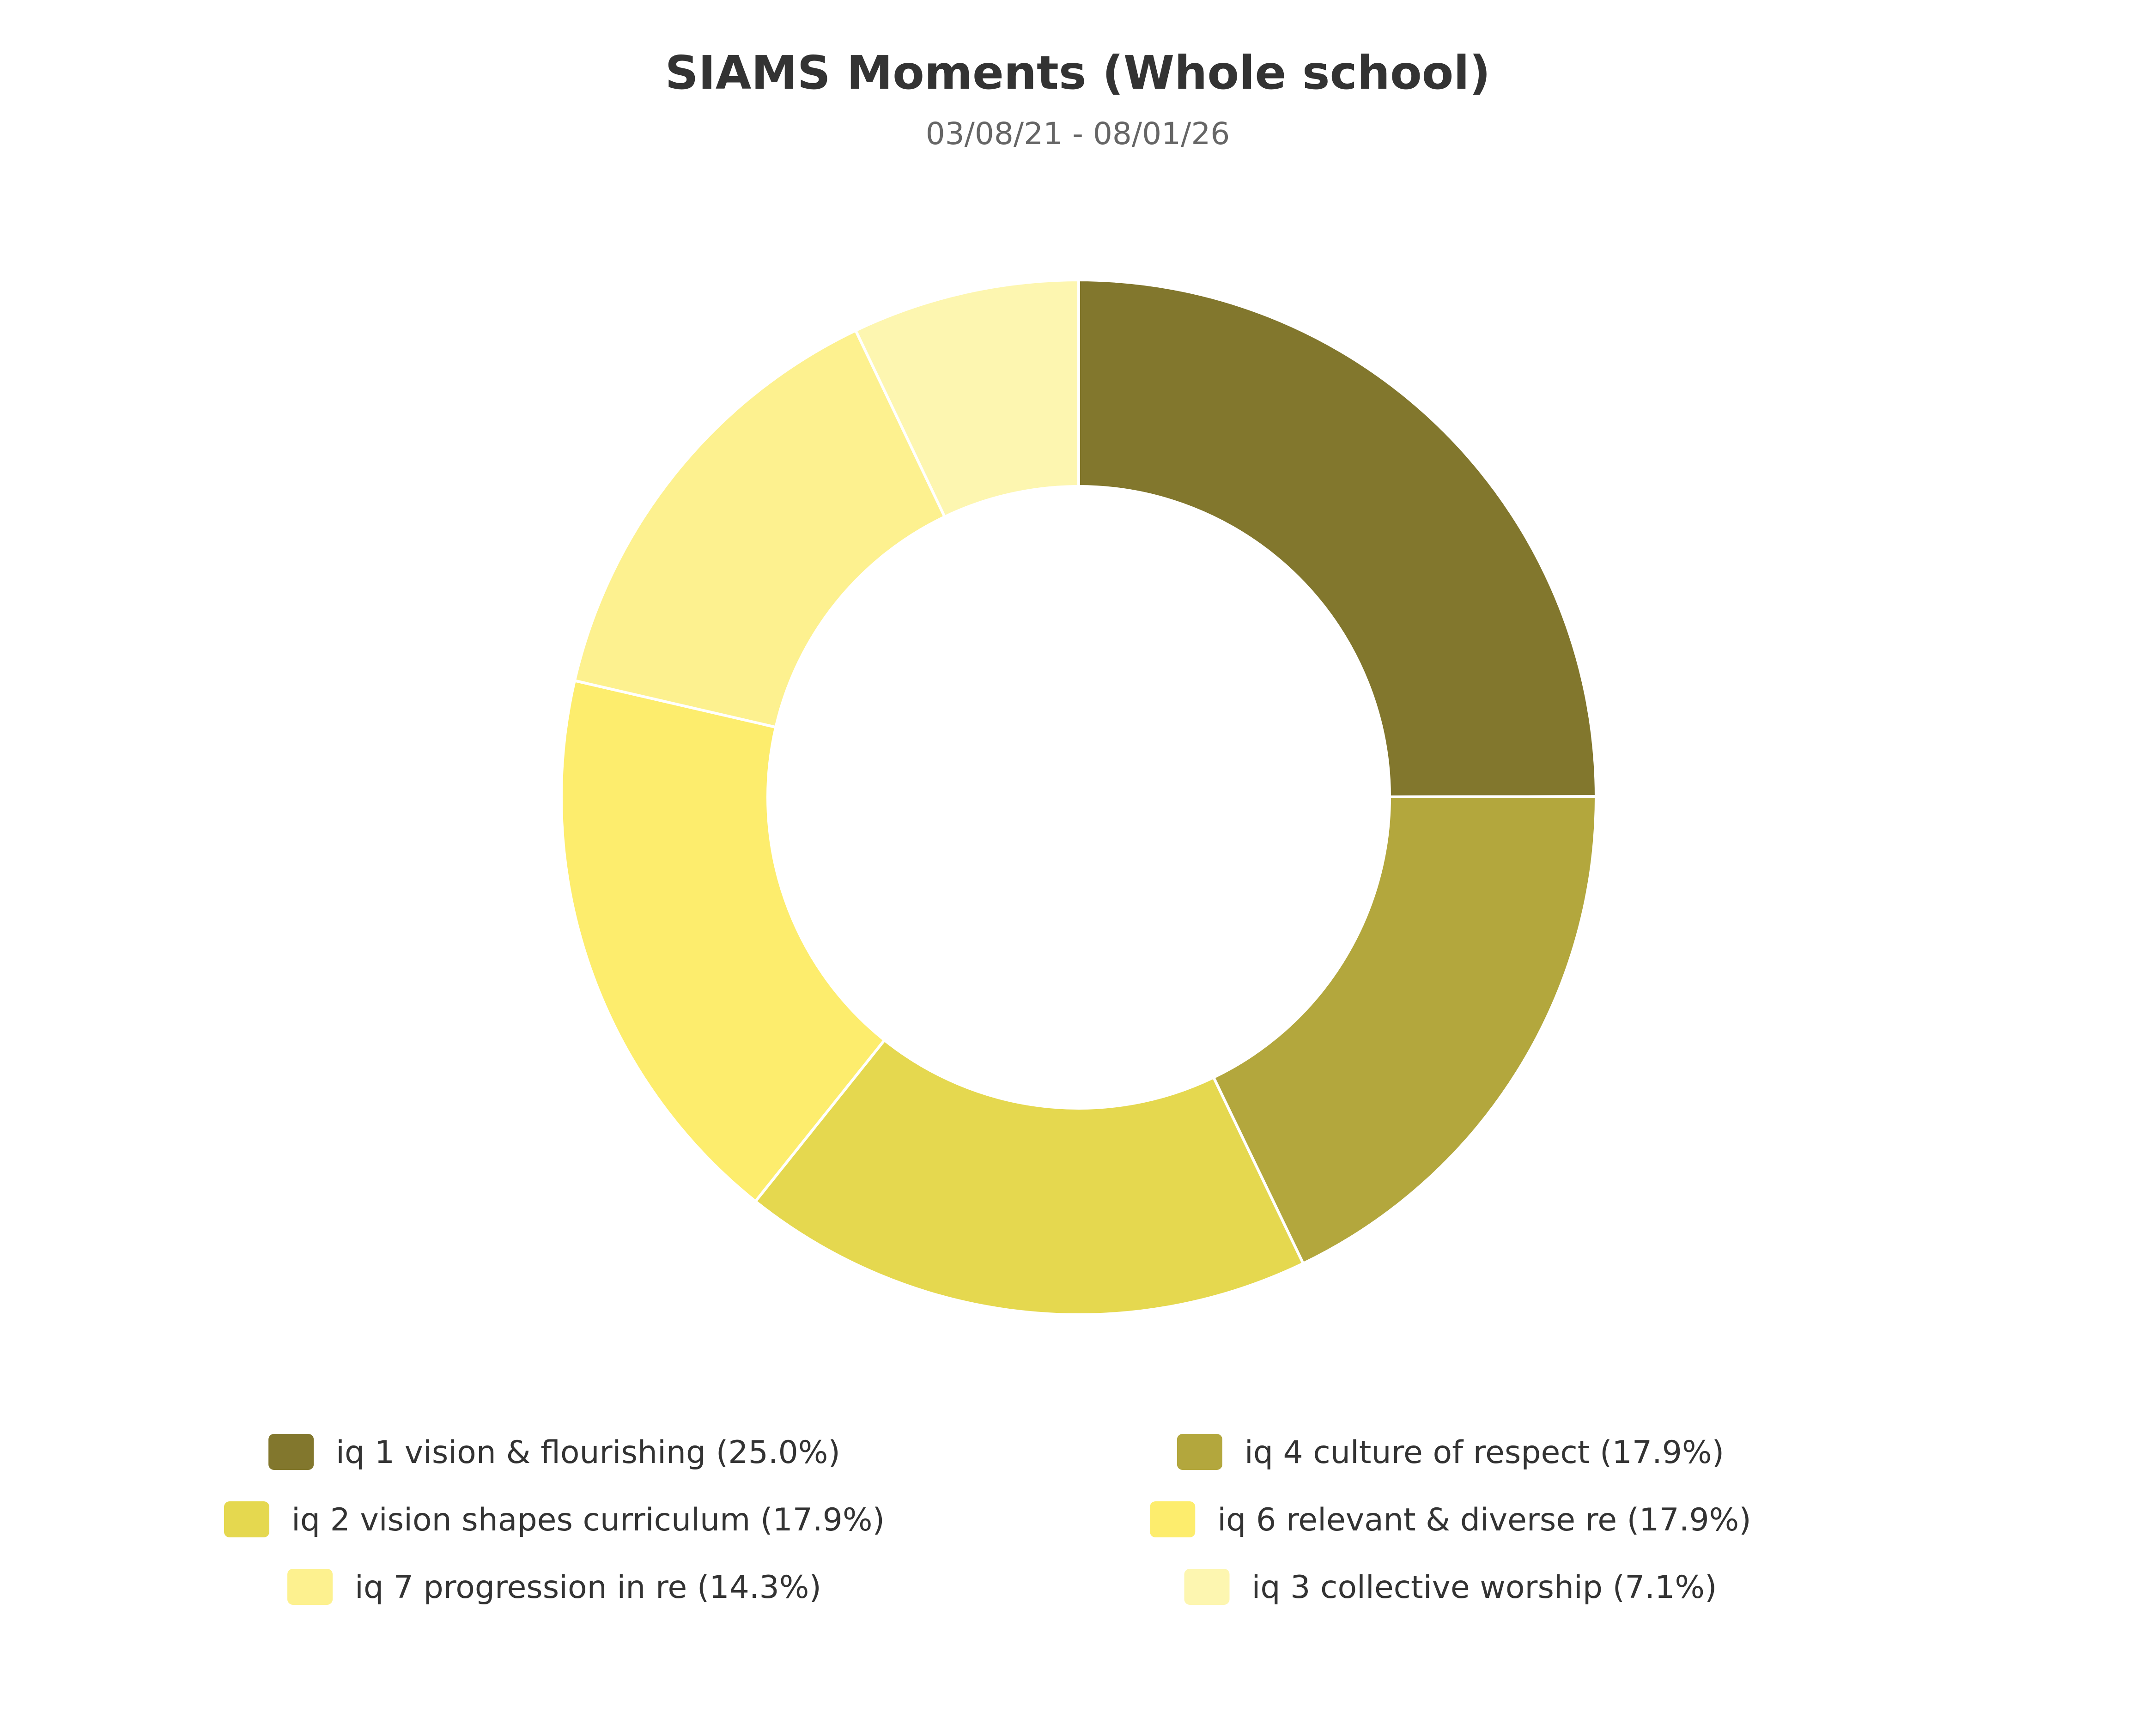 Image resolution: width=2156 pixels, height=1718 pixels. I want to click on legend-label-6: iq 3 collective worship (7.1%), so click(1484, 1588).